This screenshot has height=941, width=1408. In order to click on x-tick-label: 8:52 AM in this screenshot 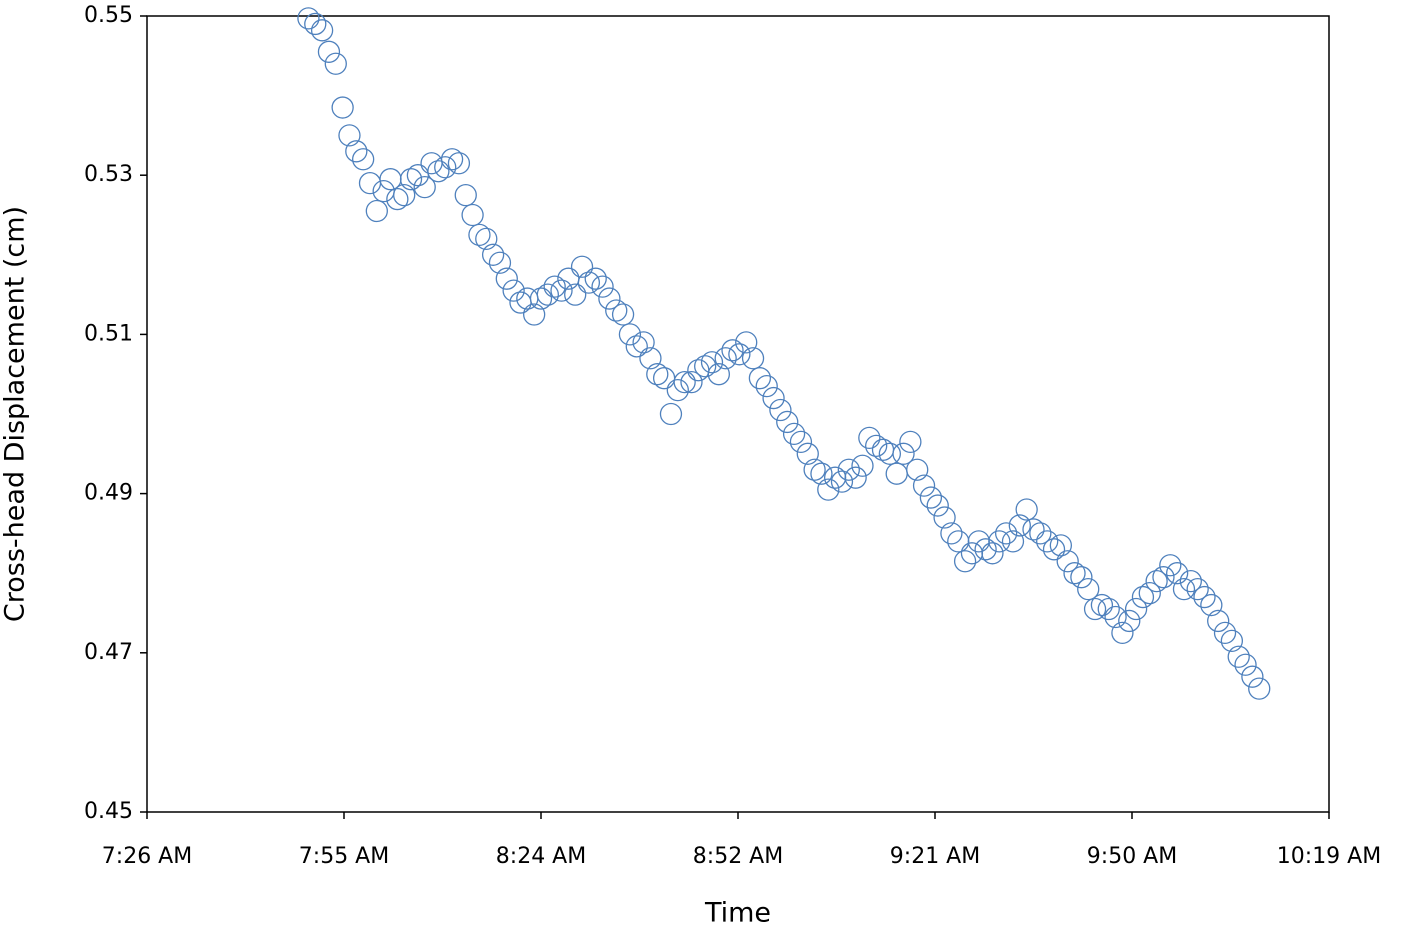, I will do `click(738, 856)`.